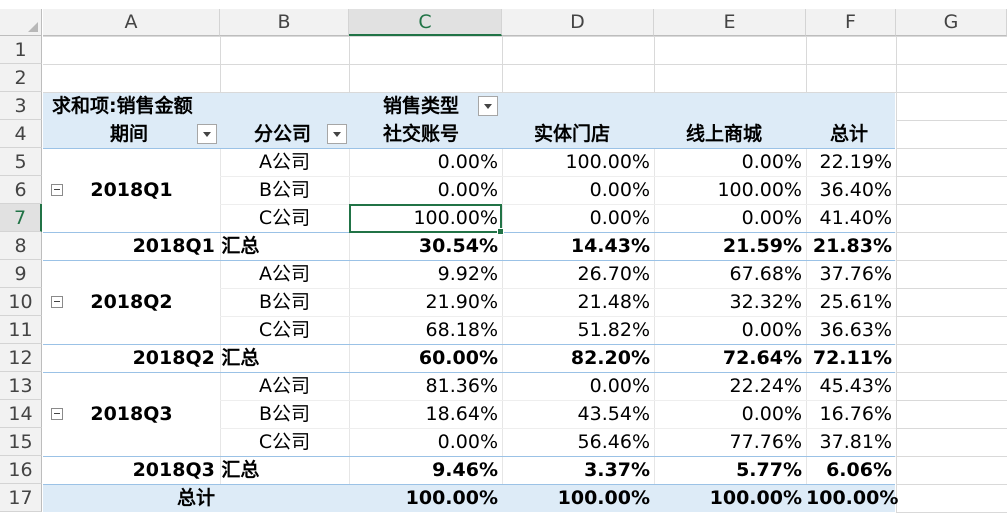 Image resolution: width=1007 pixels, height=518 pixels. I want to click on pivot-value-cell: 26.70%, so click(613, 274).